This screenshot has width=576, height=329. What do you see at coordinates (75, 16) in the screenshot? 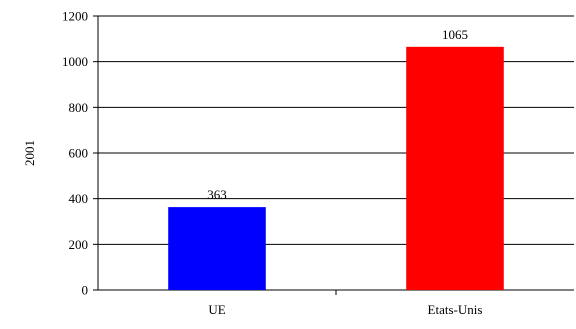
I see `y-tick-label: 1200` at bounding box center [75, 16].